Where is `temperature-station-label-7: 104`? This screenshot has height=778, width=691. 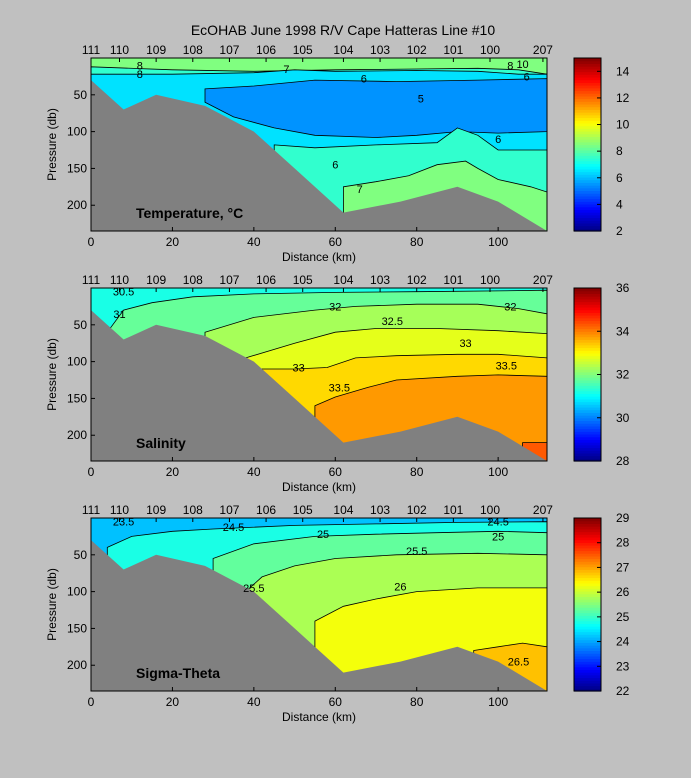 temperature-station-label-7: 104 is located at coordinates (343, 50).